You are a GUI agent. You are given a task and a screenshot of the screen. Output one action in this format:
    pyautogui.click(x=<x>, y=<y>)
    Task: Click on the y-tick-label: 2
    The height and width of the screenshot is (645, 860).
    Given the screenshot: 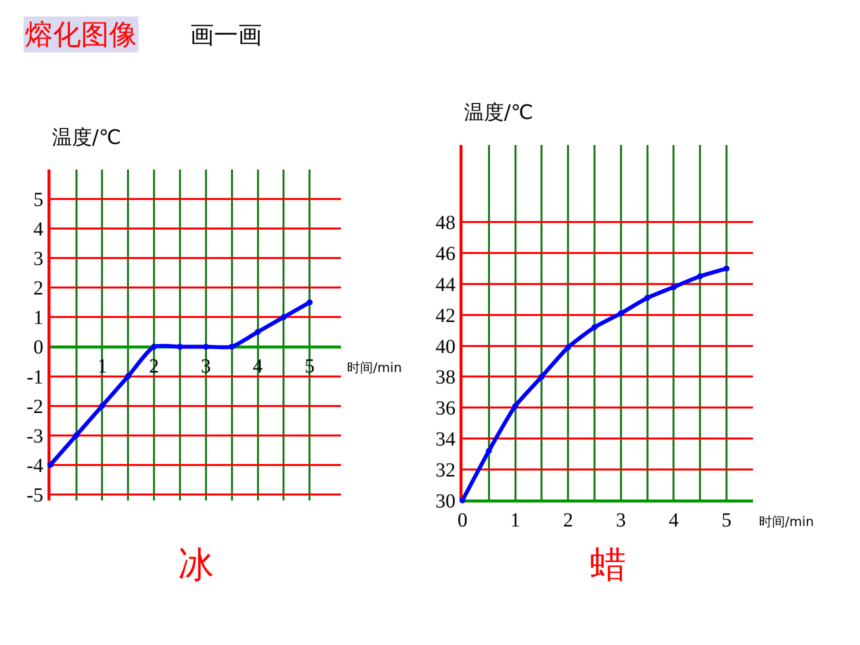 What is the action you would take?
    pyautogui.click(x=38, y=289)
    